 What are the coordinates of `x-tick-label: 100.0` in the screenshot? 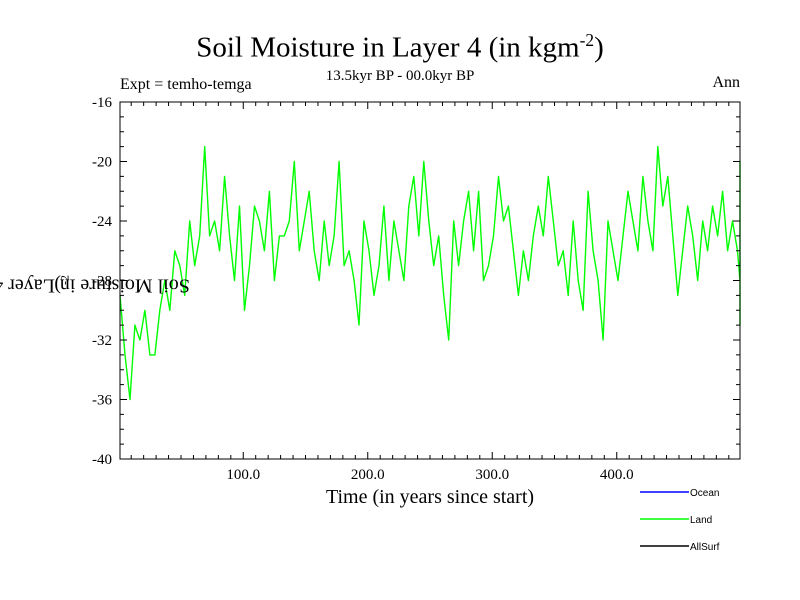 It's located at (243, 475).